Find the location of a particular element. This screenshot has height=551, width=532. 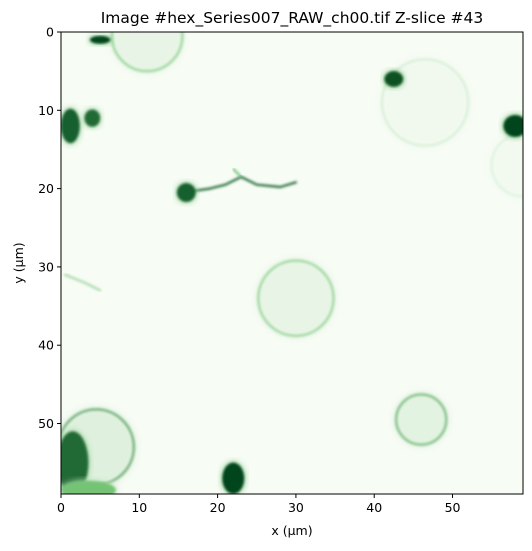

x-axis-label: x (μm) is located at coordinates (291, 530).